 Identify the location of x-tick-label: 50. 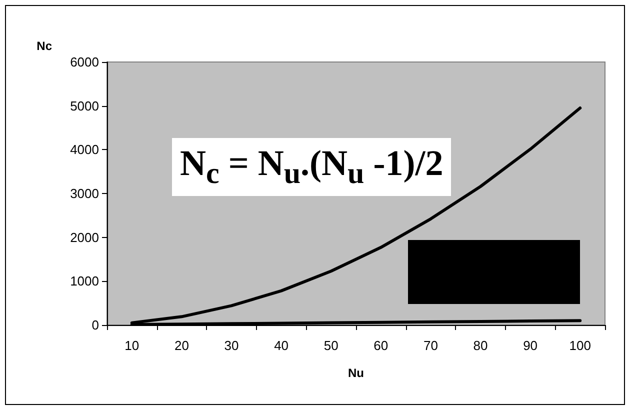
(331, 345).